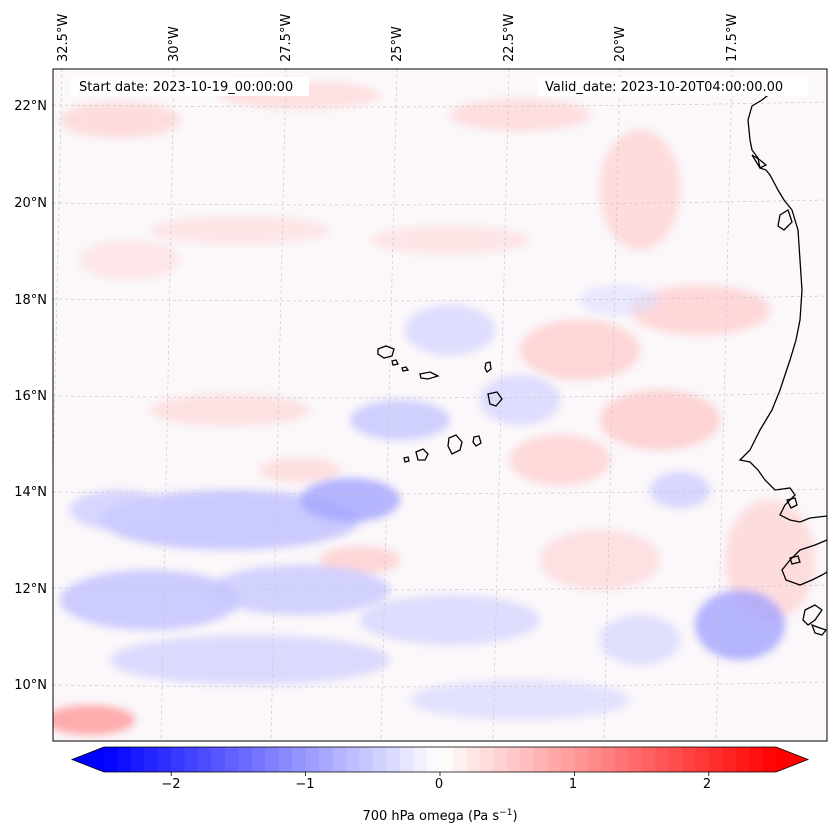 This screenshot has width=837, height=839. Describe the element at coordinates (58, 278) in the screenshot. I see `gridline-icon` at that location.